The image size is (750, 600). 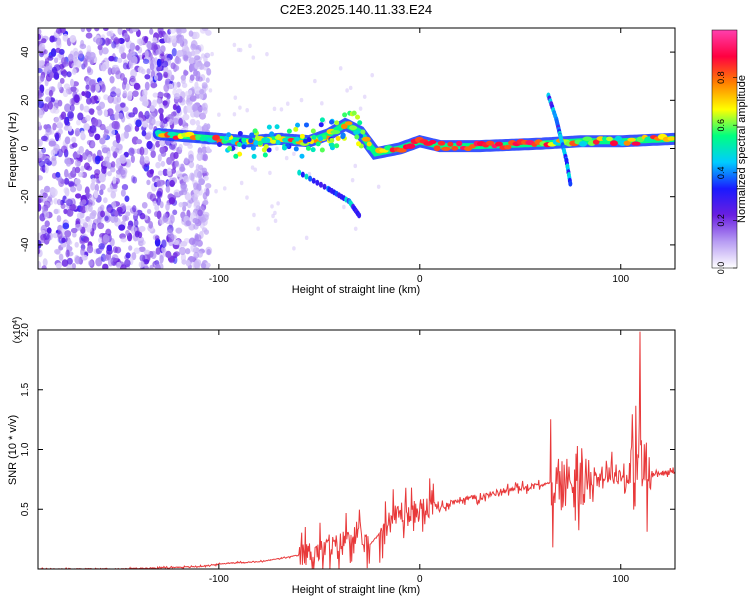 I want to click on branch-mark, so click(x=324, y=186).